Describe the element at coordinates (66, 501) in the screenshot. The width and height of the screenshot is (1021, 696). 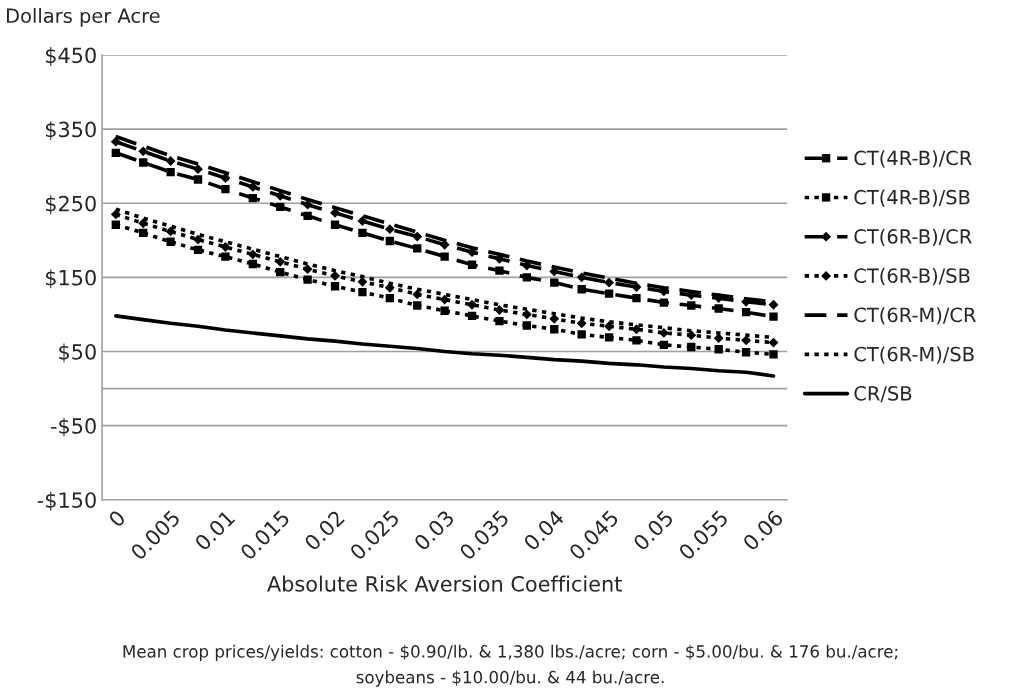
I see `y-tick-label: -$150` at that location.